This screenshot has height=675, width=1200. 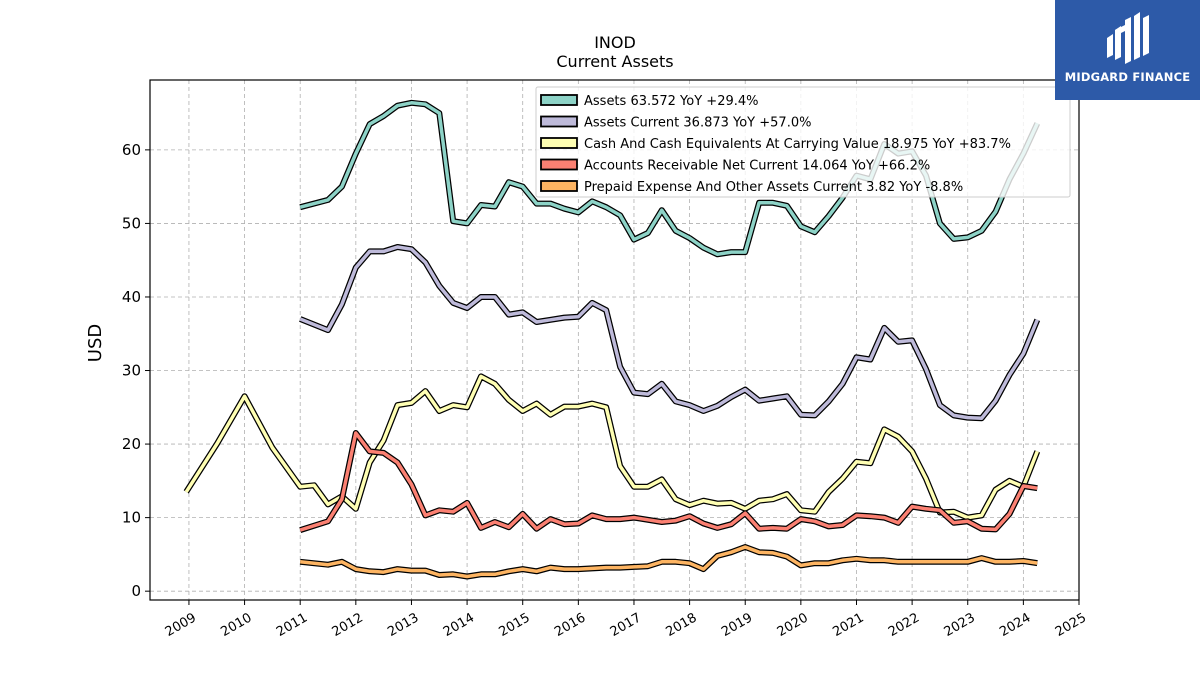 What do you see at coordinates (1128, 38) in the screenshot?
I see `midgard-logo-icon` at bounding box center [1128, 38].